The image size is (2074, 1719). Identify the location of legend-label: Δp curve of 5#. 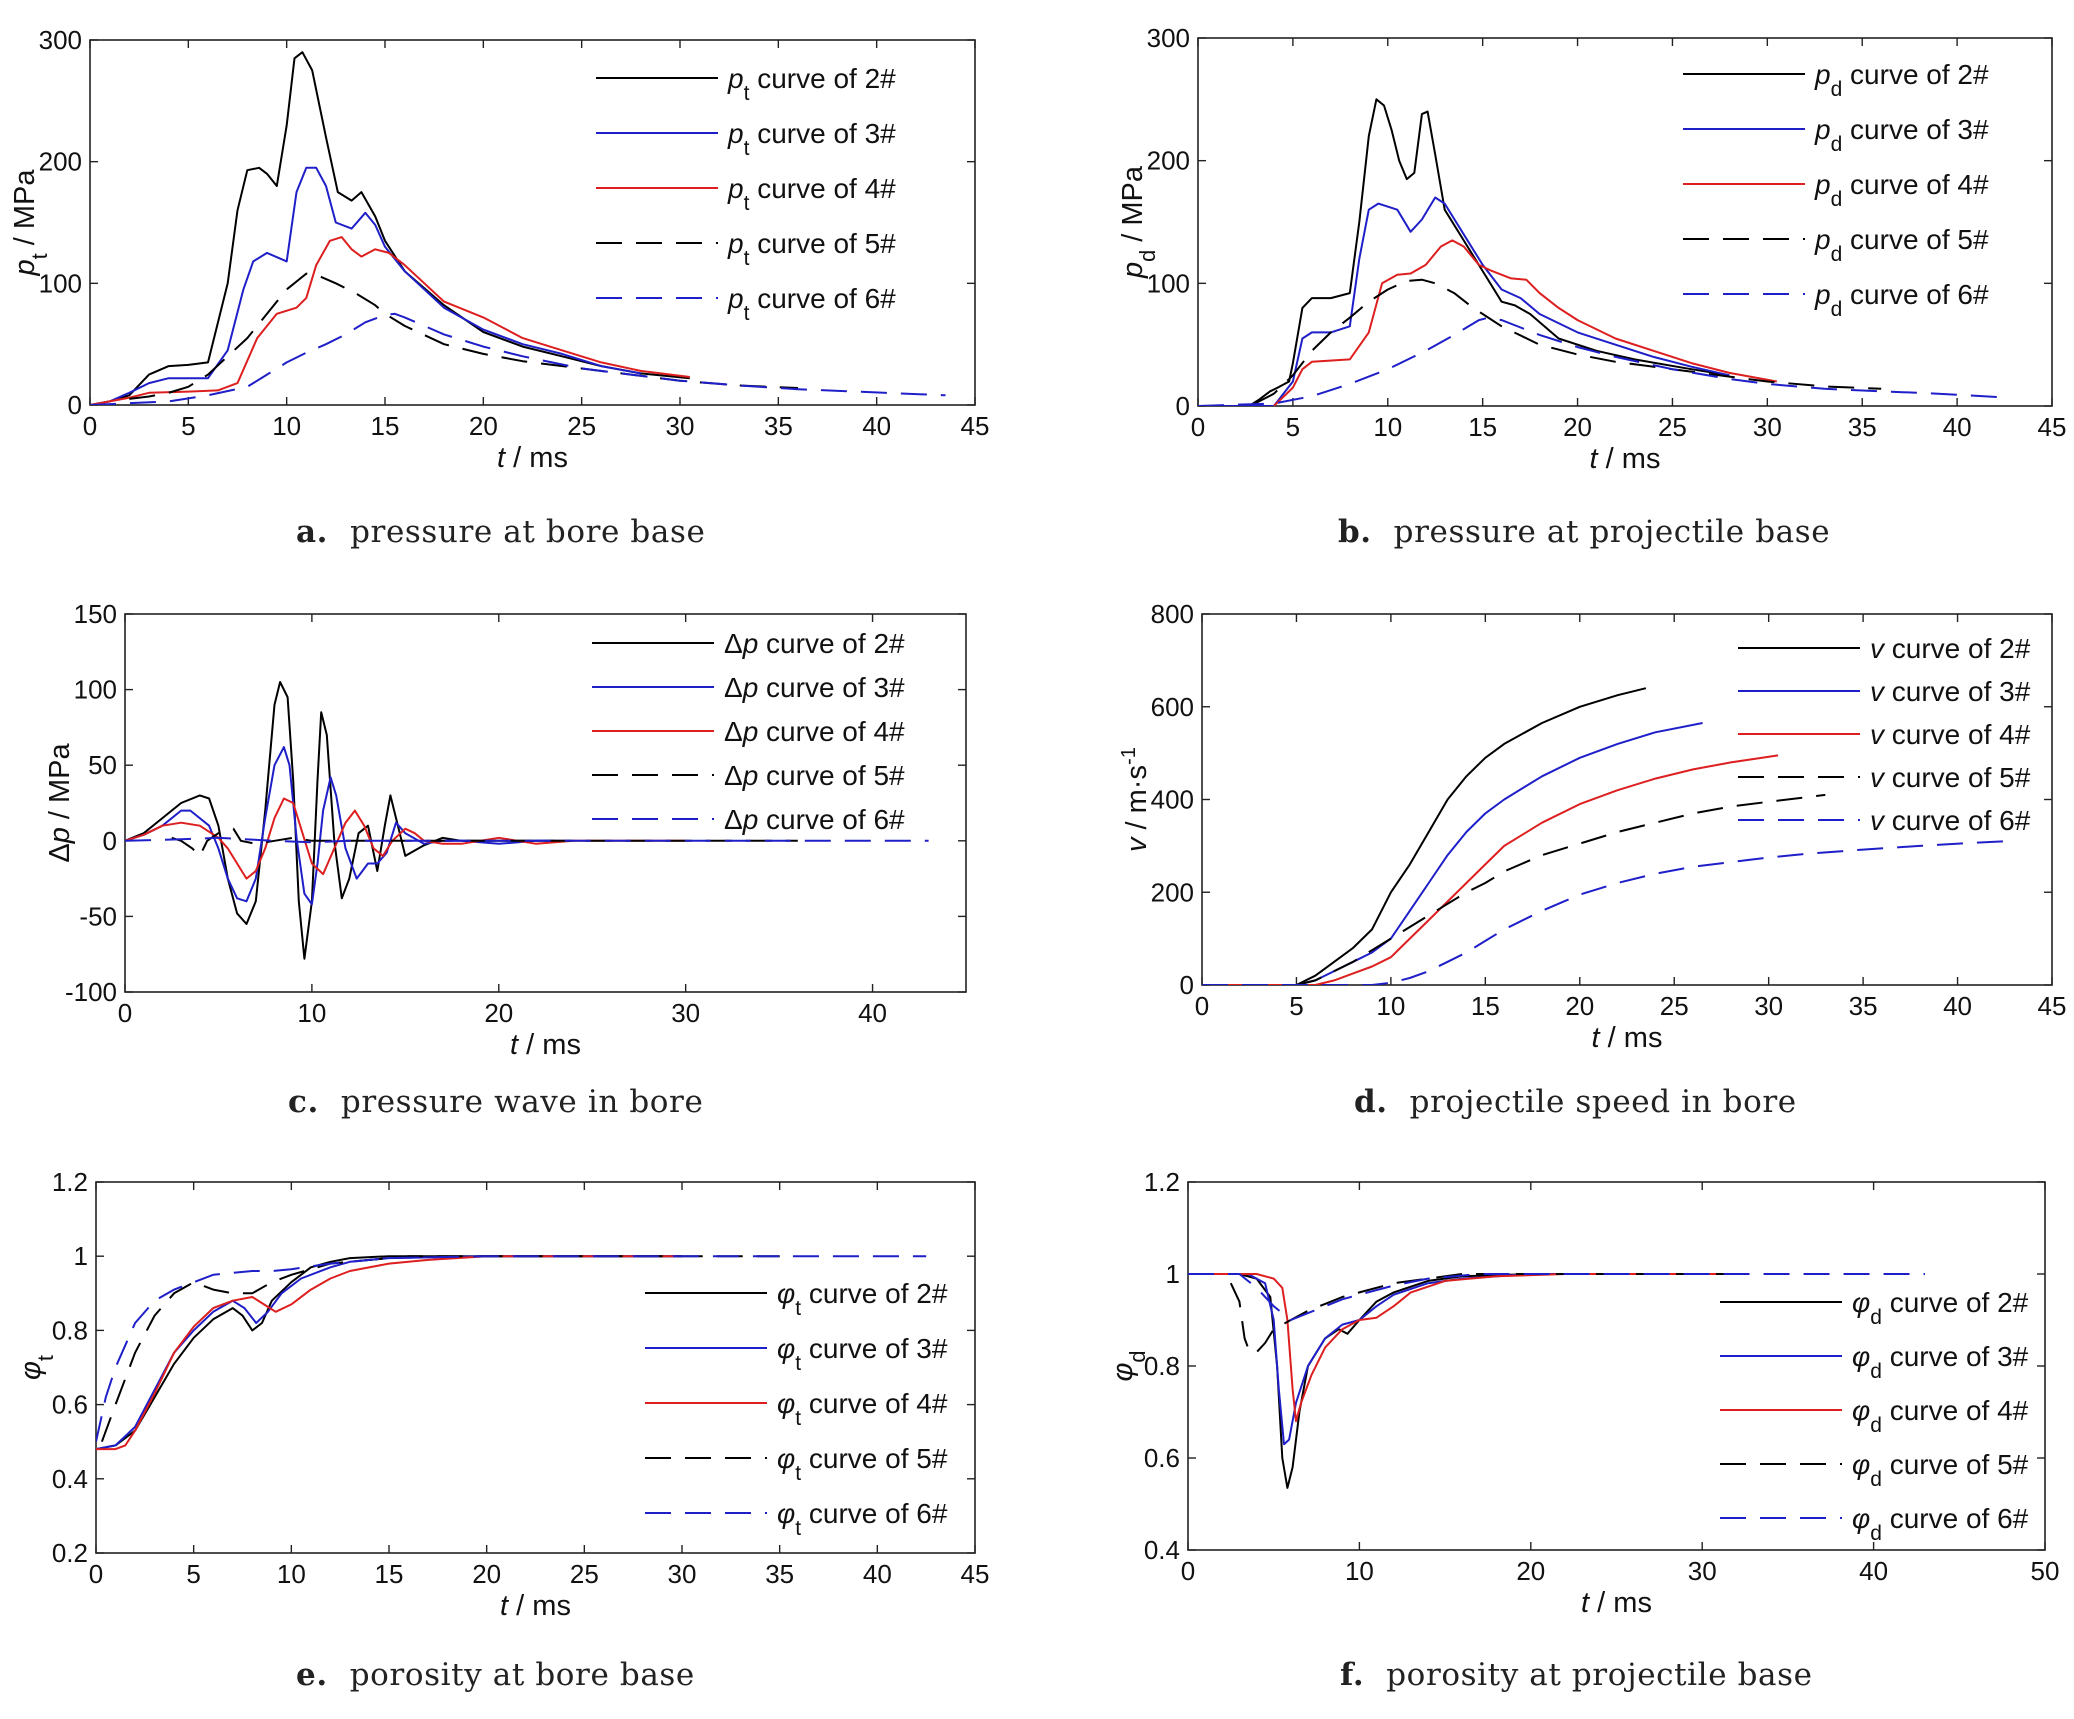
(814, 775).